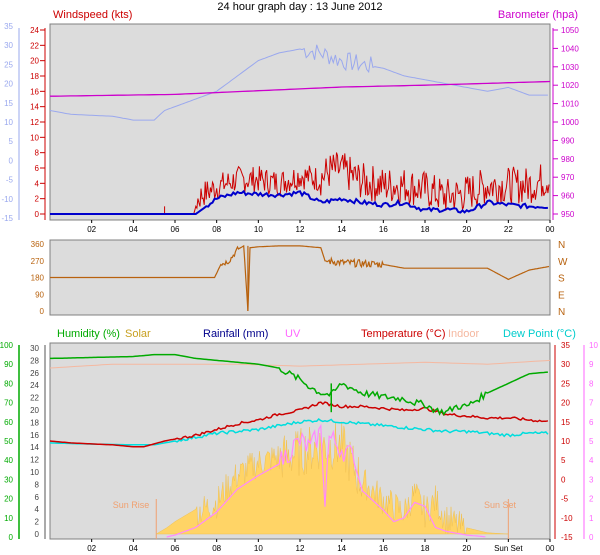  What do you see at coordinates (8, 45) in the screenshot?
I see `tick-label: 30` at bounding box center [8, 45].